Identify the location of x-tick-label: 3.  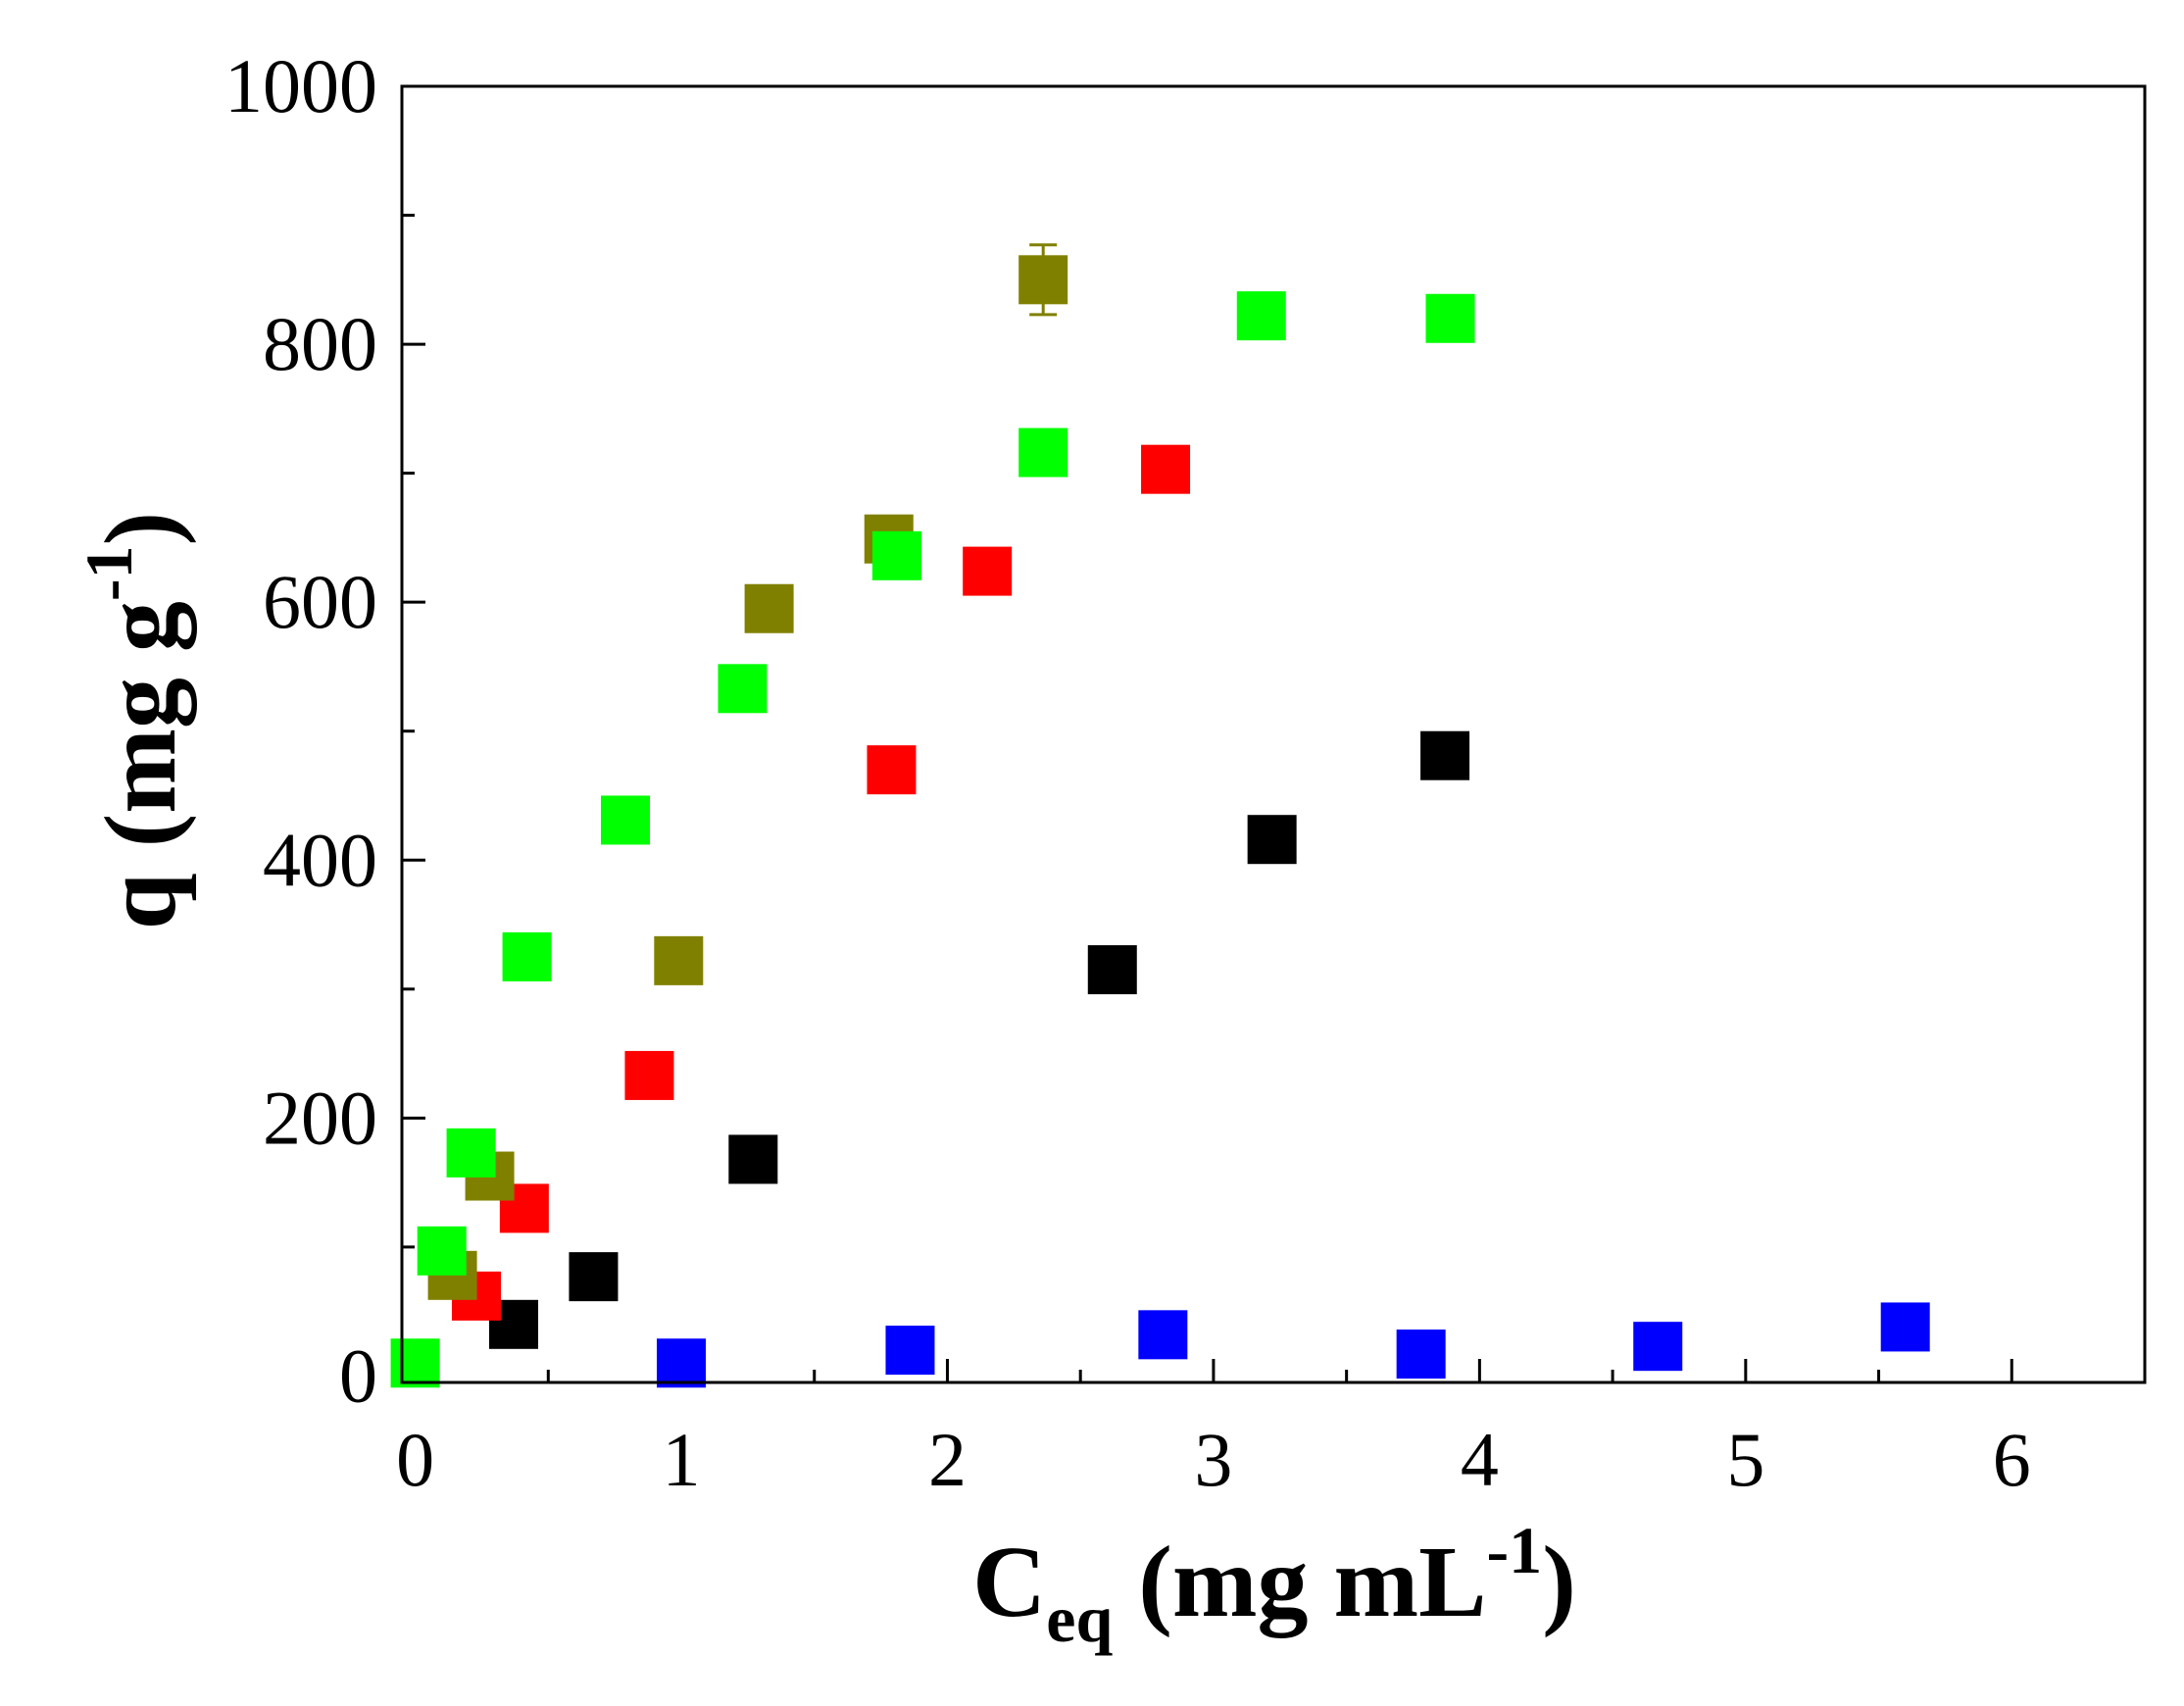
(1213, 1459).